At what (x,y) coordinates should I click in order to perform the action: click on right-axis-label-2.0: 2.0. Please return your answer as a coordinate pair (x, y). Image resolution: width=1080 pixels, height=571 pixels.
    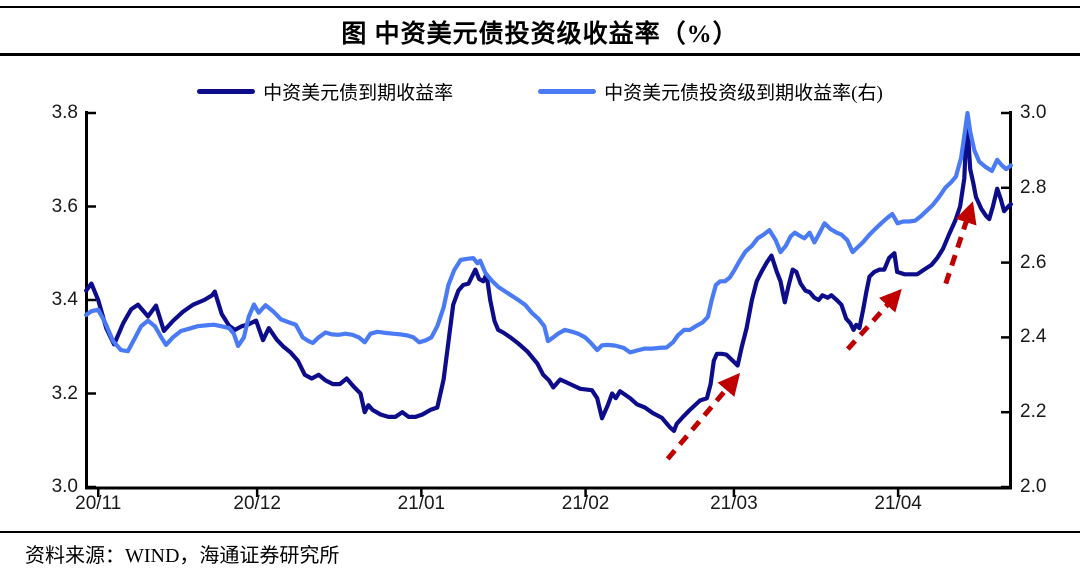
    Looking at the image, I should click on (1033, 486).